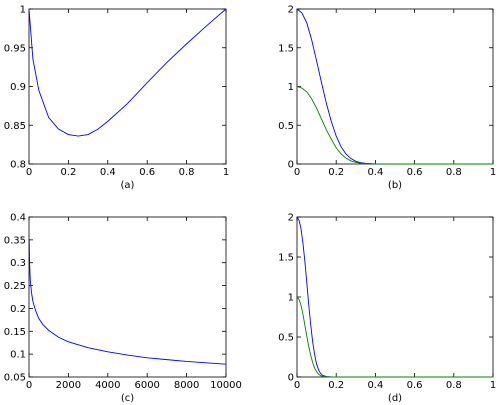 The image size is (501, 405). Describe the element at coordinates (395, 398) in the screenshot. I see `subplot-caption: (d)` at that location.